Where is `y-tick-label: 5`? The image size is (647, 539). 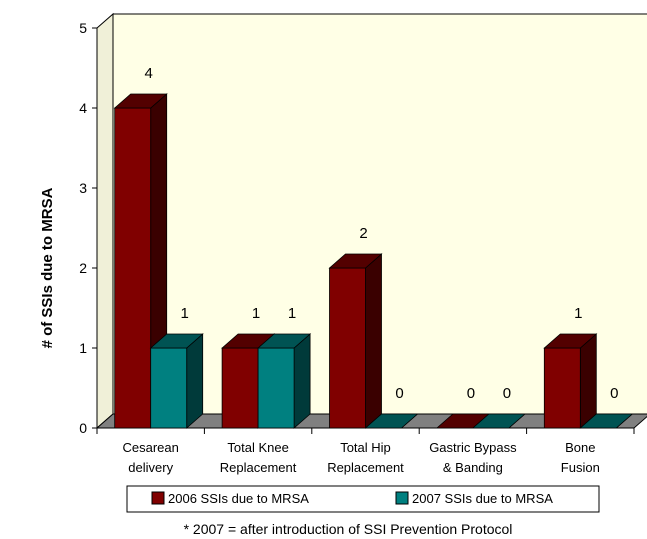
y-tick-label: 5 is located at coordinates (83, 28).